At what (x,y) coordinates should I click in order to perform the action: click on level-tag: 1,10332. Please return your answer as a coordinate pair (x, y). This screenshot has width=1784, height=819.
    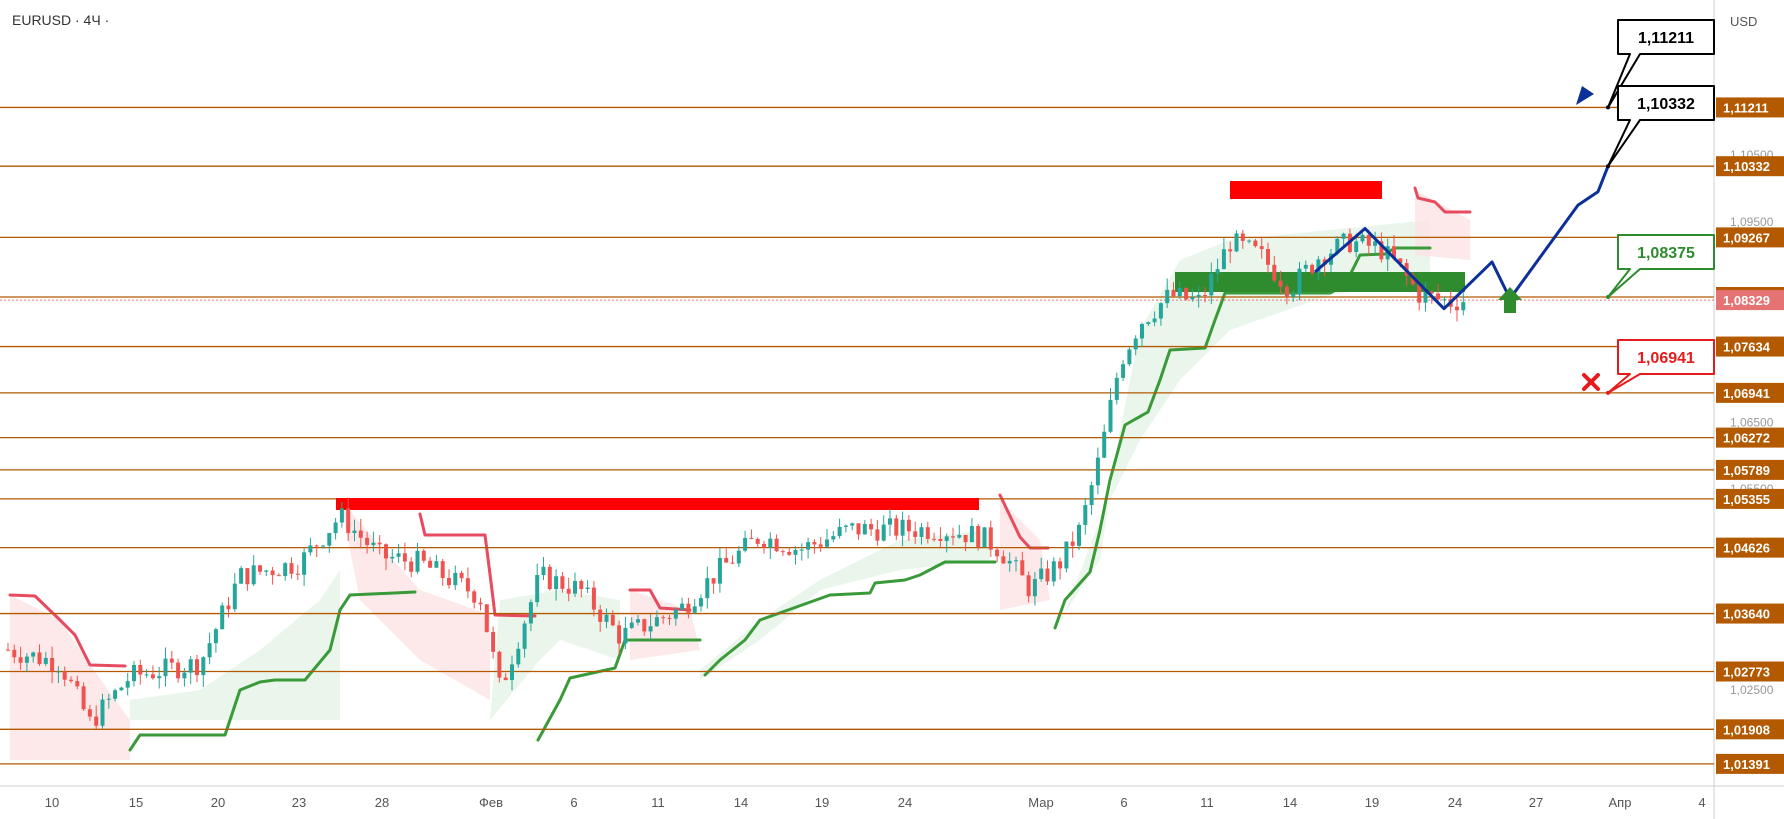
    Looking at the image, I should click on (1750, 166).